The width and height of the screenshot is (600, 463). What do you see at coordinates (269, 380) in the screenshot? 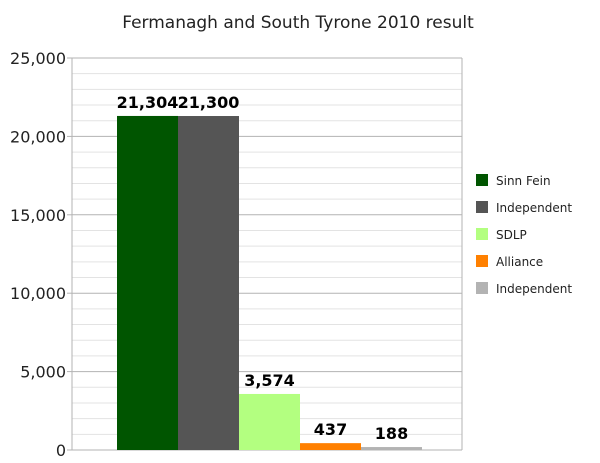
I see `data-label: 3,574` at bounding box center [269, 380].